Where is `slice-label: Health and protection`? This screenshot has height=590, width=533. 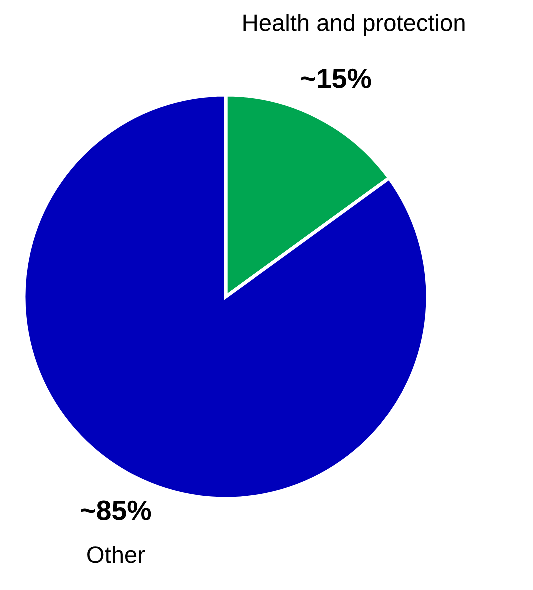 slice-label: Health and protection is located at coordinates (354, 25).